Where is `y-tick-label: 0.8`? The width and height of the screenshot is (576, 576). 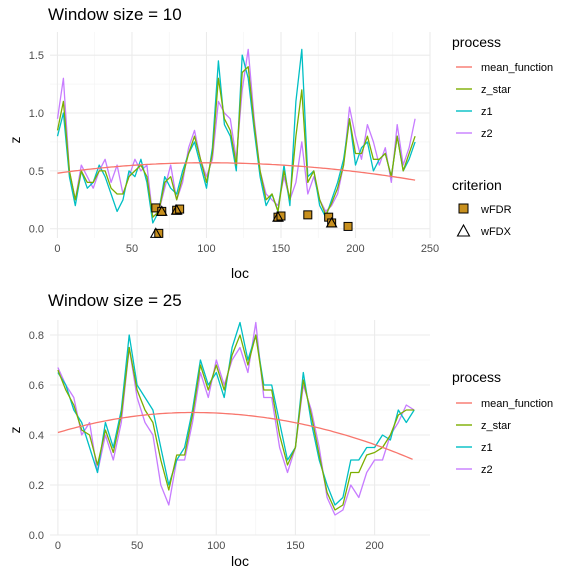
y-tick-label: 0.8 is located at coordinates (36, 336).